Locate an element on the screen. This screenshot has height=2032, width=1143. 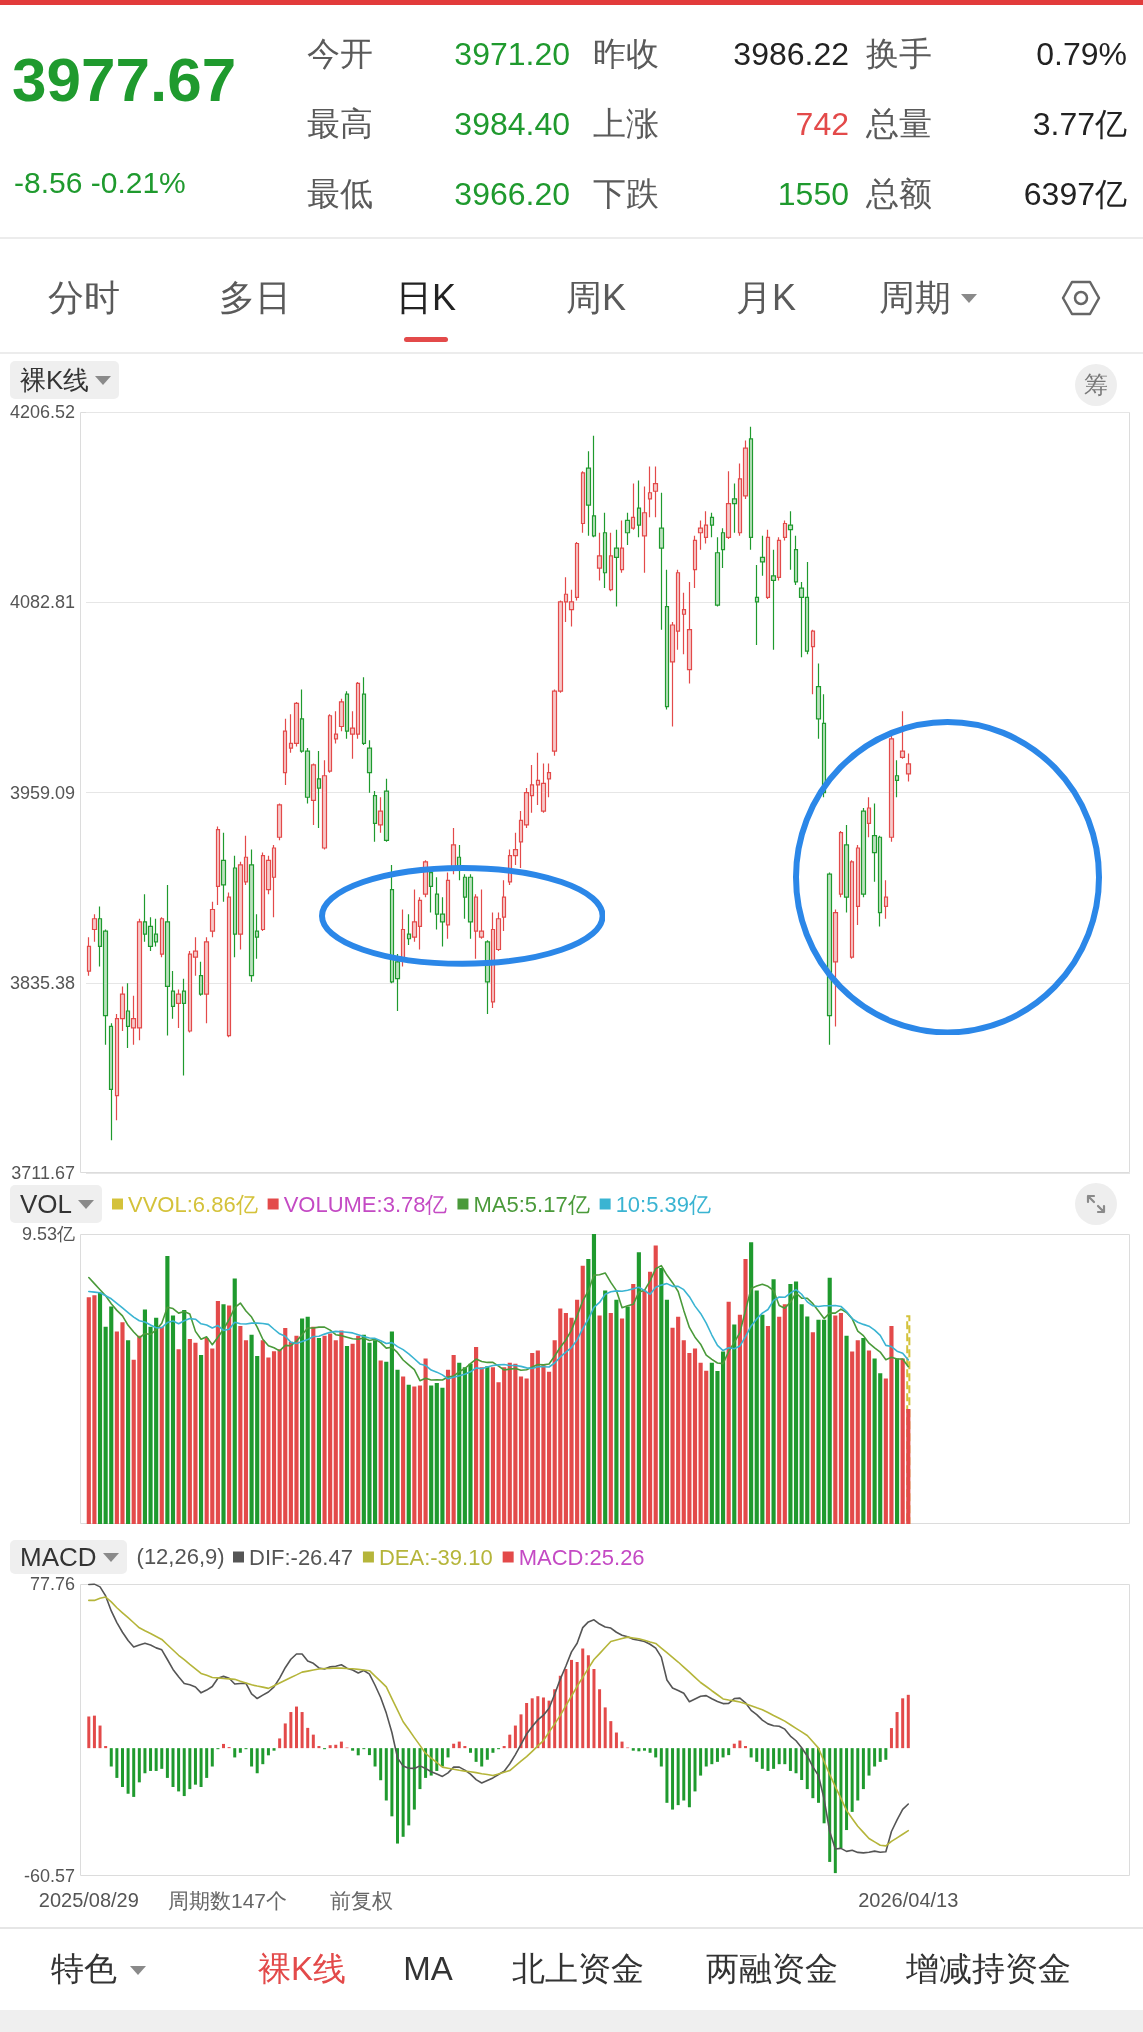
text: 最低 is located at coordinates (340, 194).